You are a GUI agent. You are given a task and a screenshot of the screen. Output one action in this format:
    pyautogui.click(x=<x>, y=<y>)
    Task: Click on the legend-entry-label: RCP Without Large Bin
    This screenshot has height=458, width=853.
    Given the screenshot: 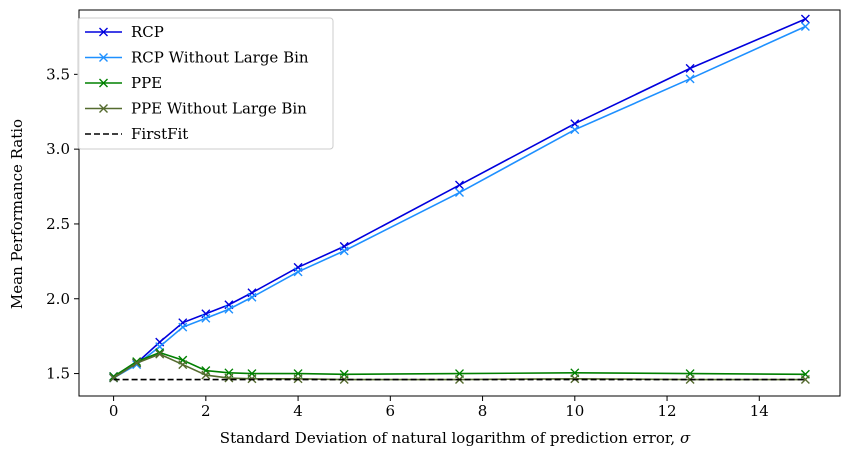 What is the action you would take?
    pyautogui.click(x=220, y=58)
    